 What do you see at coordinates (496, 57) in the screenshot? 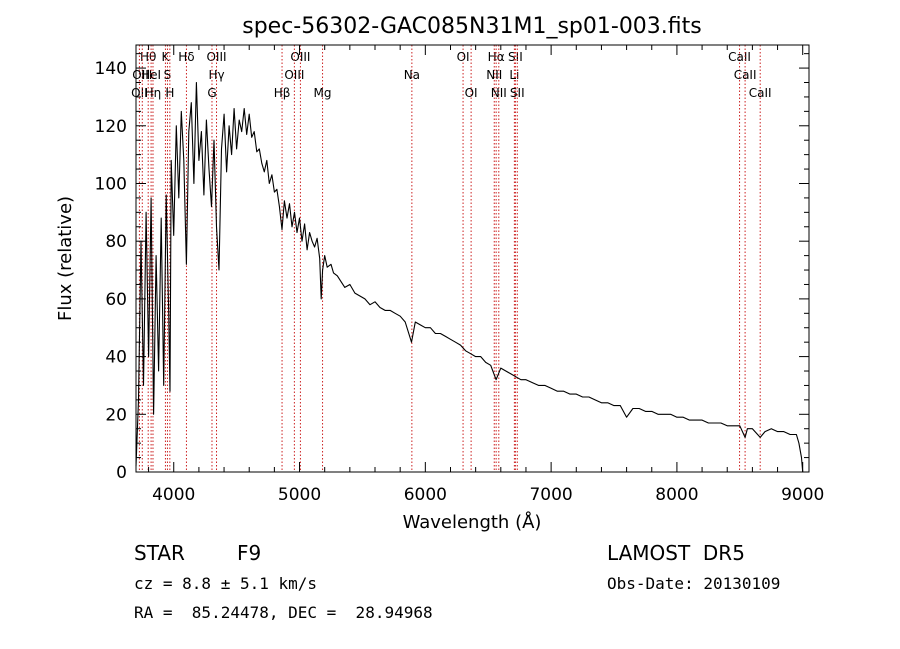
I see `line-marker-label: Hα` at bounding box center [496, 57].